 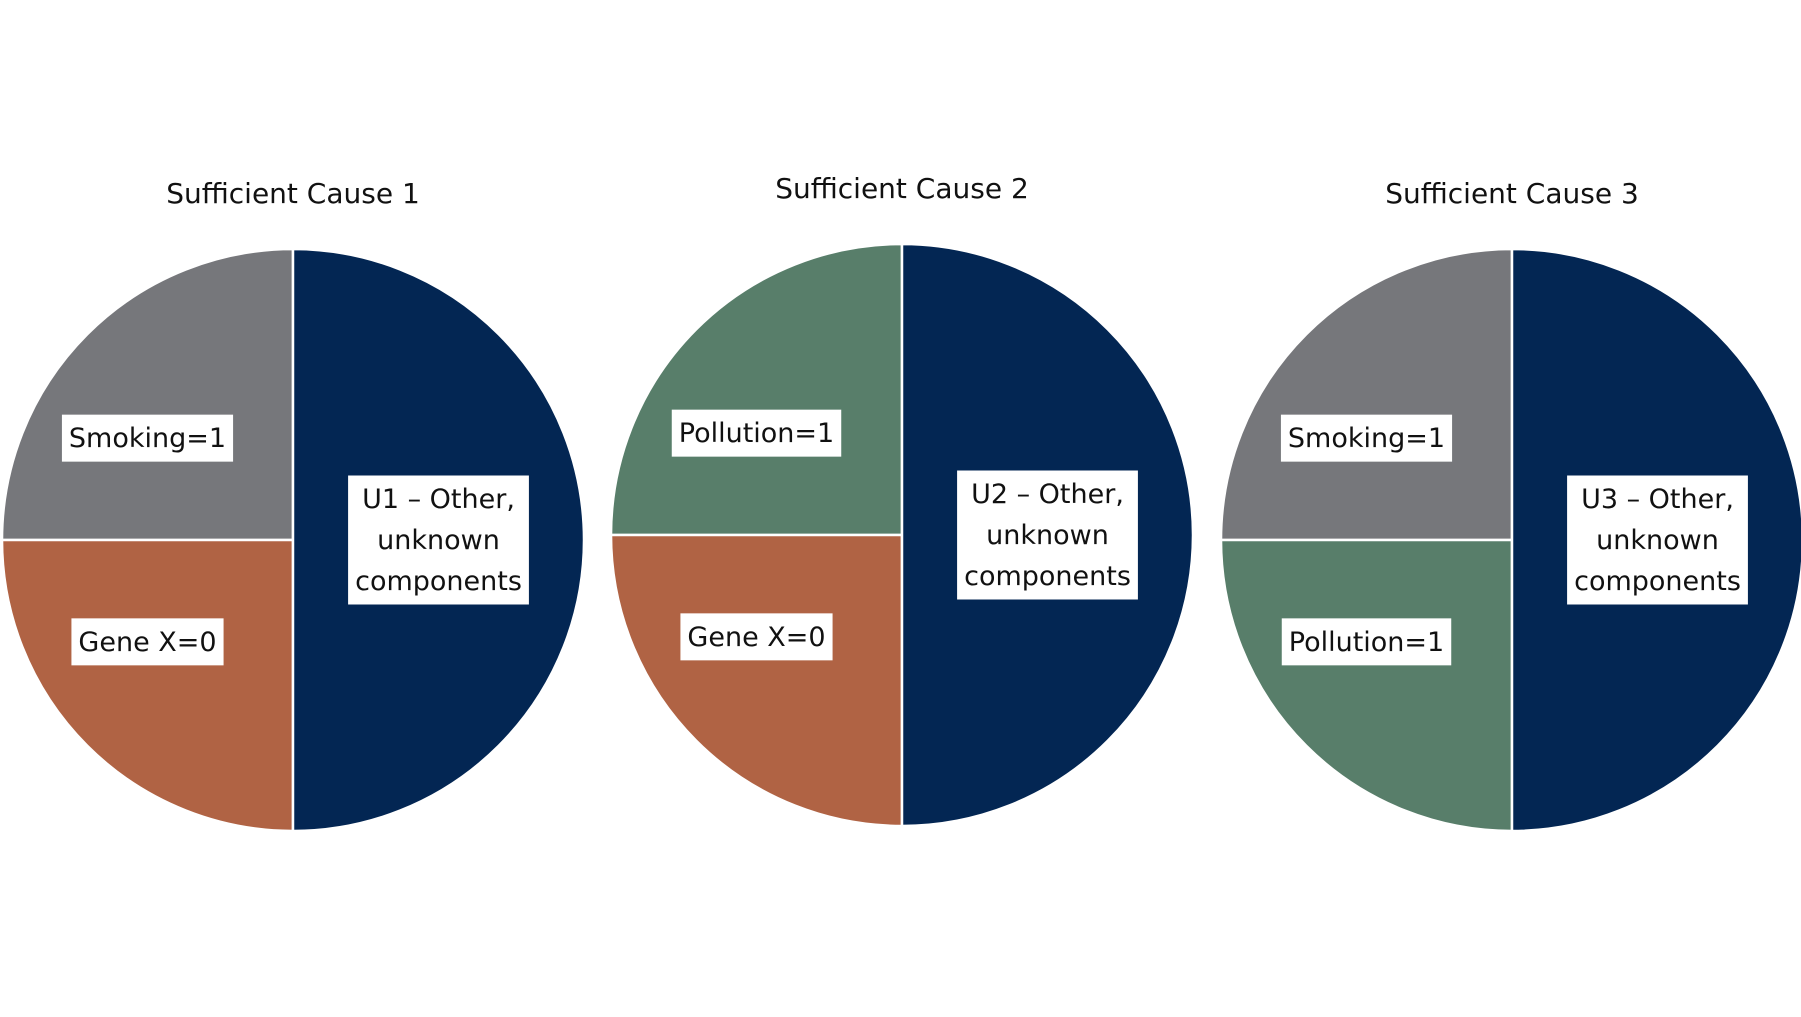 I want to click on pie-title: Sufficient Cause 3, so click(x=1512, y=193).